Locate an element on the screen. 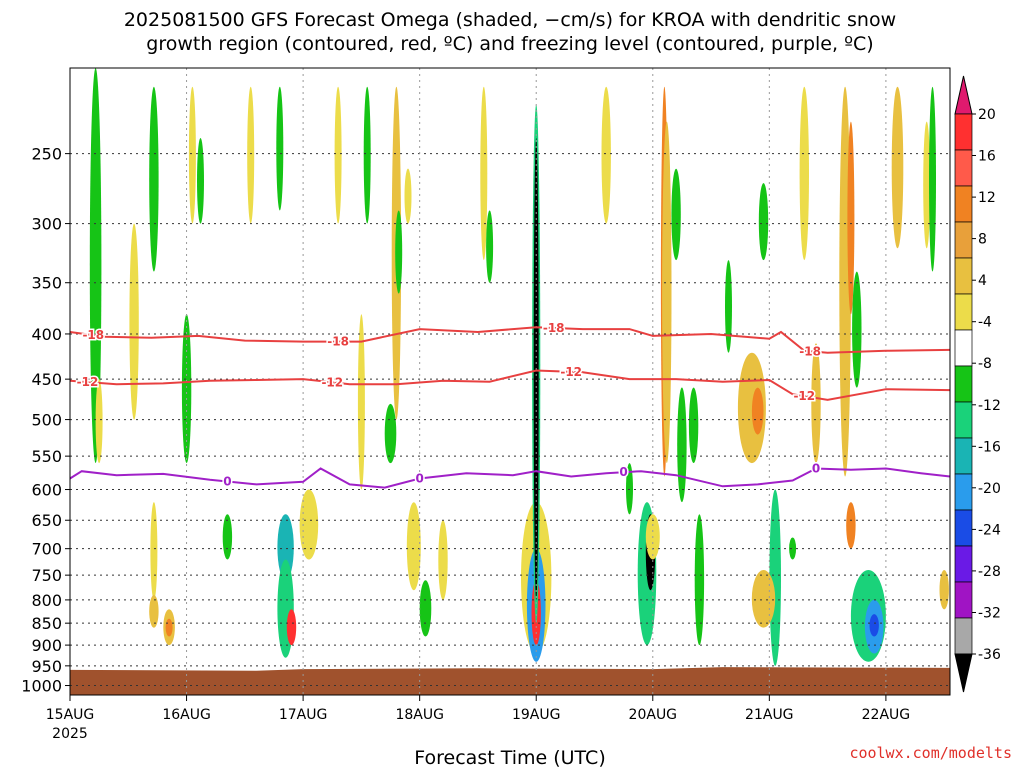  x-tick-label: 20AUG is located at coordinates (653, 715).